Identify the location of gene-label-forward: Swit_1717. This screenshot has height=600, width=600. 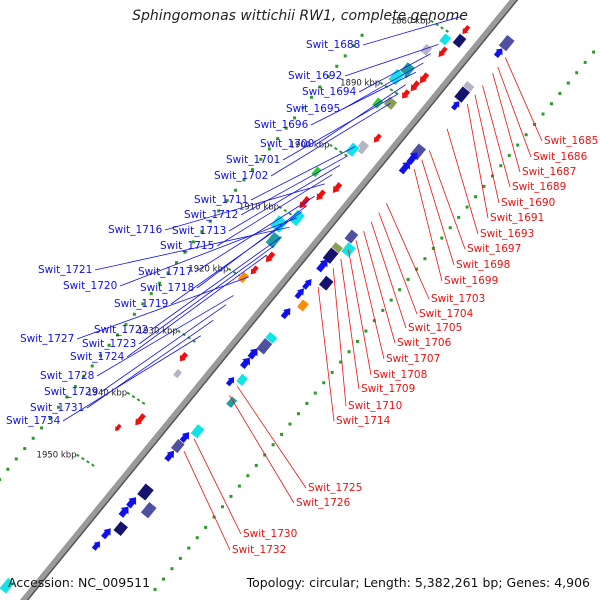
(165, 272).